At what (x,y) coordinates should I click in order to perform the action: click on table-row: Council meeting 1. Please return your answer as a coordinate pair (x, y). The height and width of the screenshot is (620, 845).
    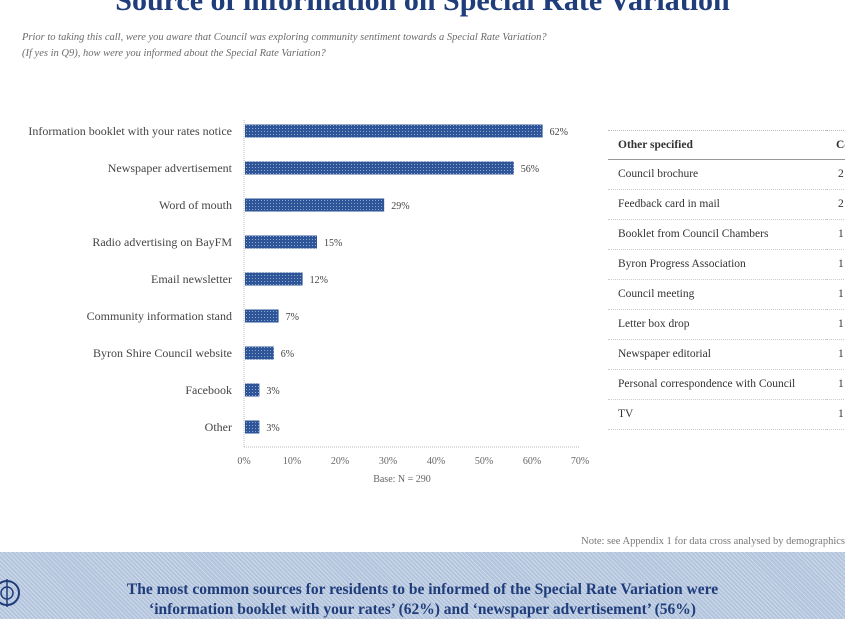
    Looking at the image, I should click on (726, 294).